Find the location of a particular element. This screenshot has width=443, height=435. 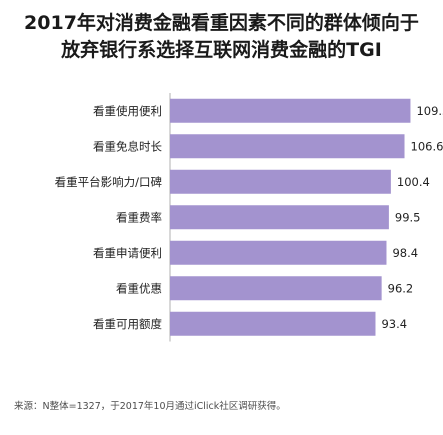

category-label: 看重费率 is located at coordinates (139, 217).